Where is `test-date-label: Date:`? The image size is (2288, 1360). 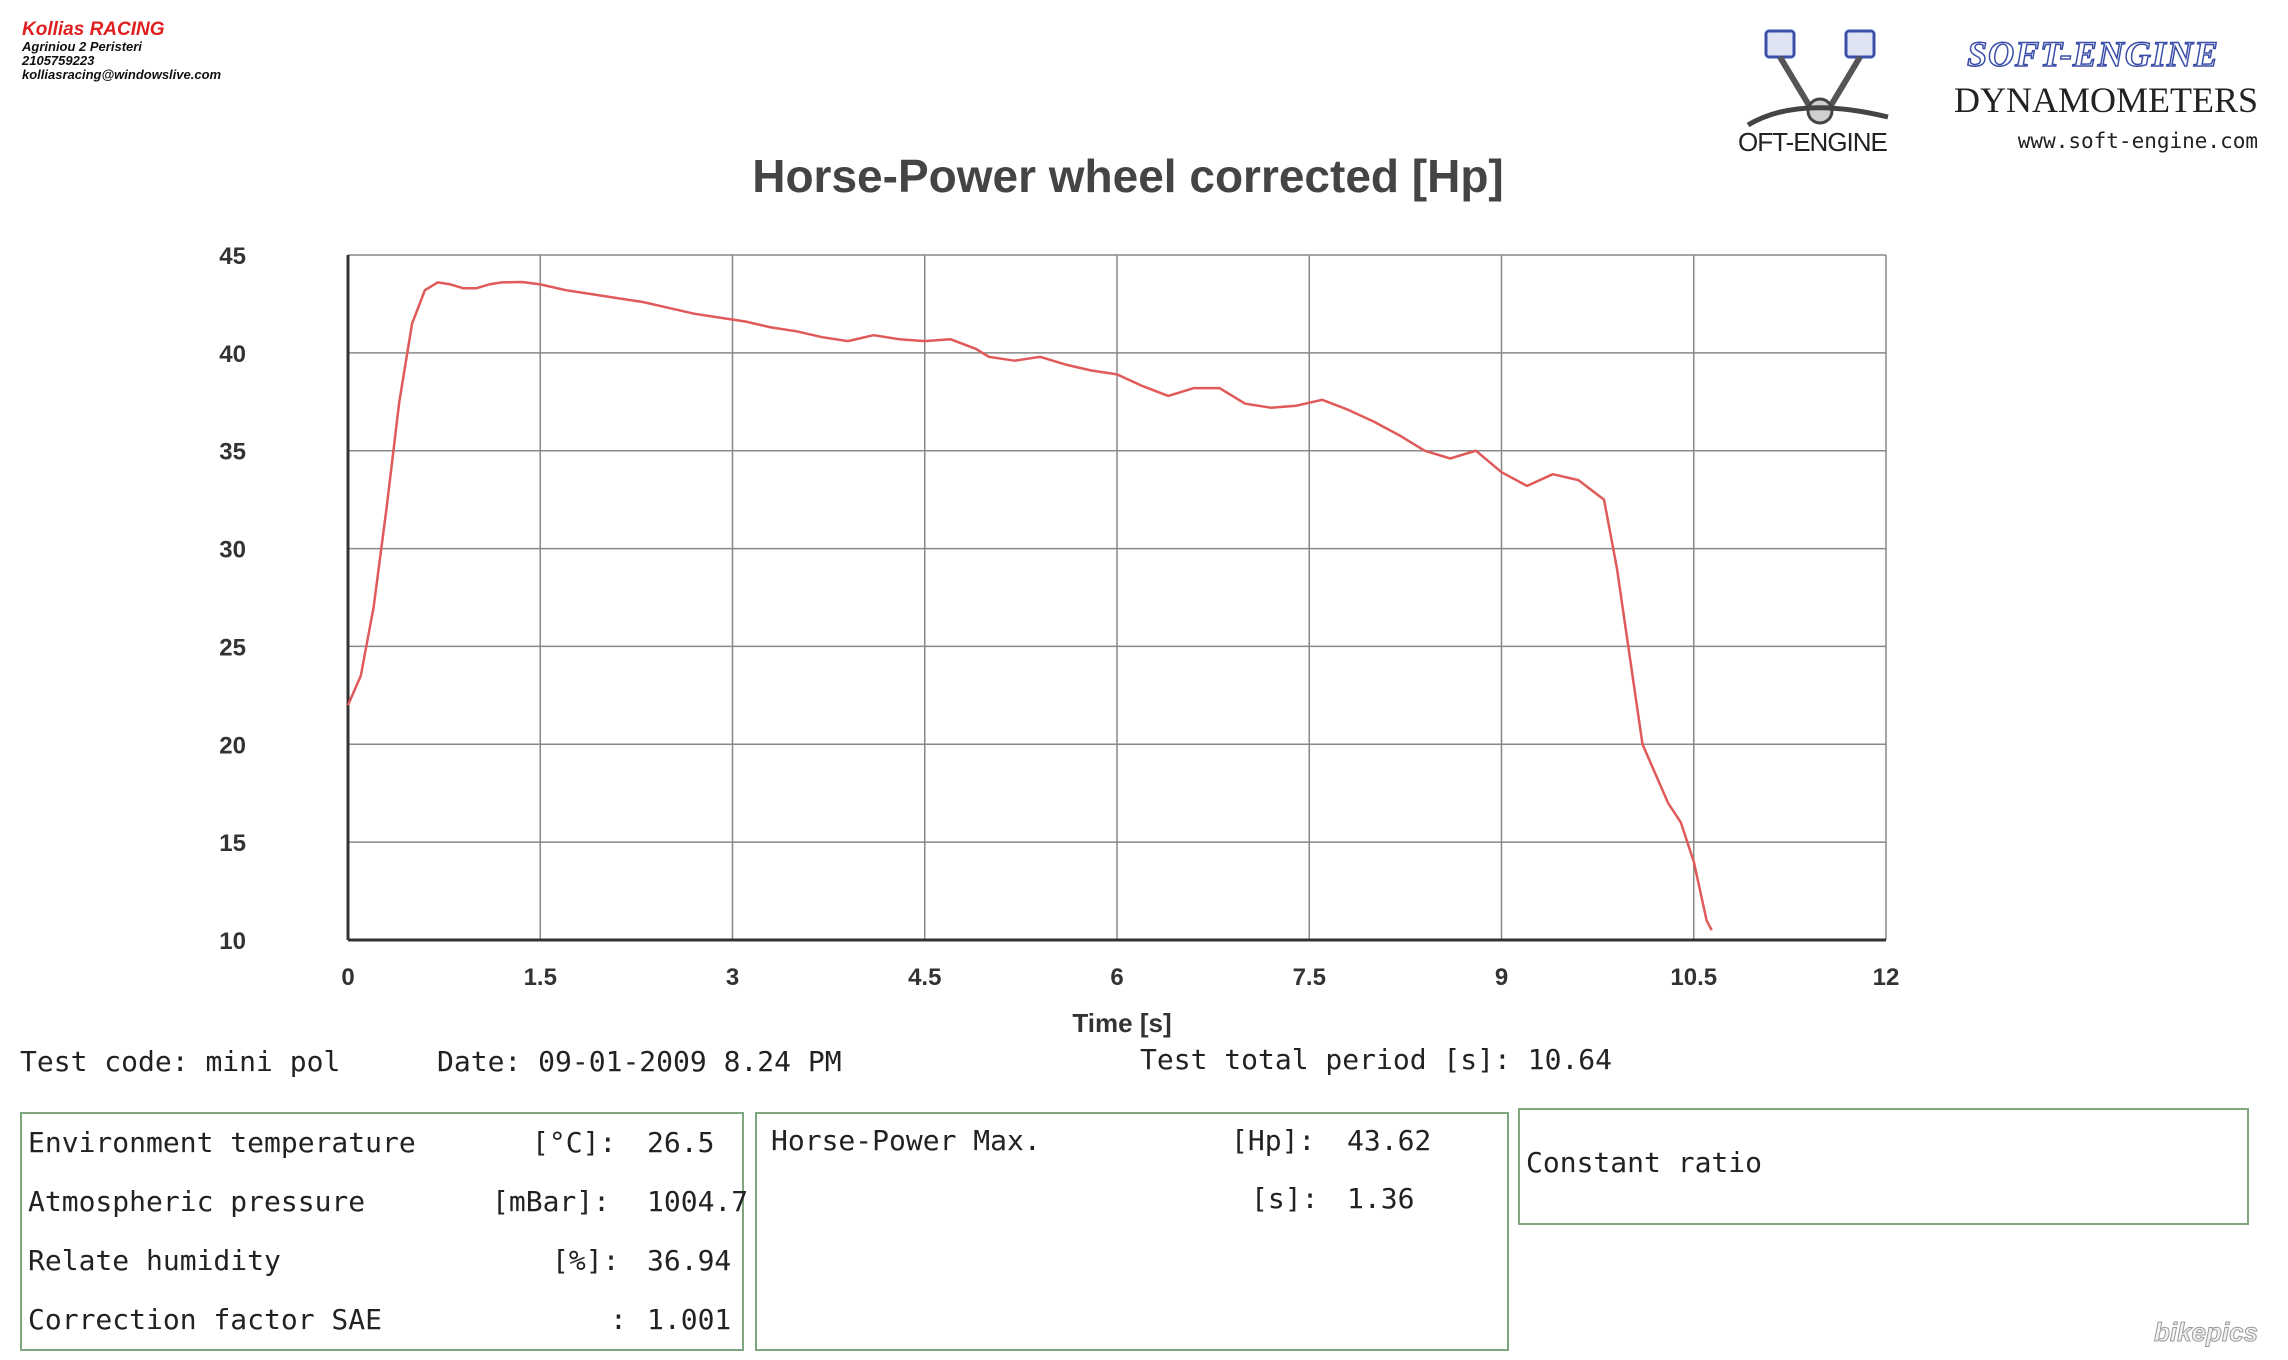
test-date-label: Date: is located at coordinates (479, 1061).